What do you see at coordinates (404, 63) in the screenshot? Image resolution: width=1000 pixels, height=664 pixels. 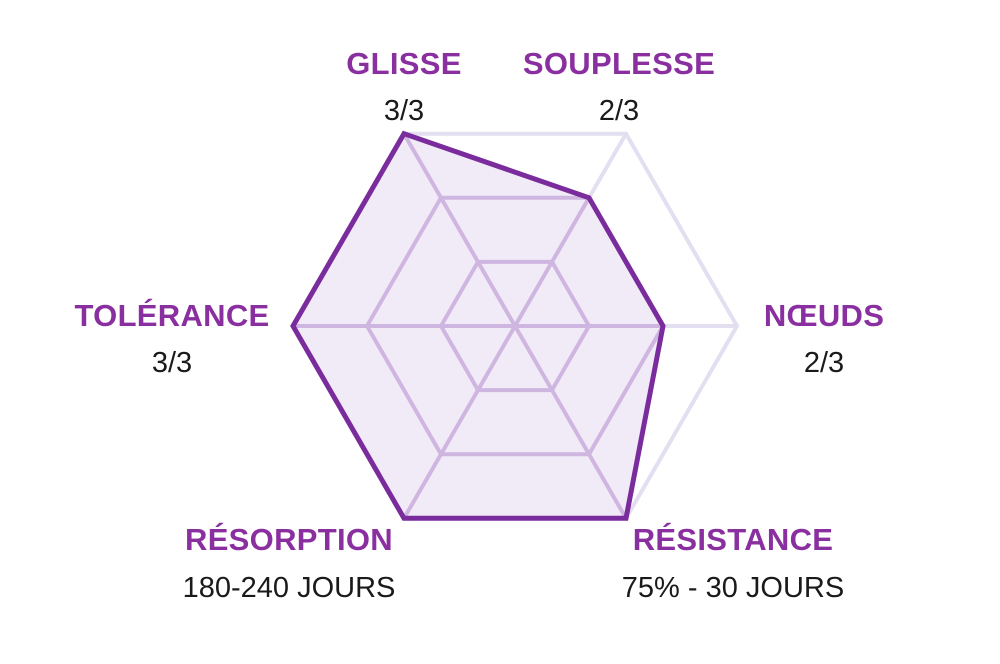 I see `axis-label-glisse: GLISSE` at bounding box center [404, 63].